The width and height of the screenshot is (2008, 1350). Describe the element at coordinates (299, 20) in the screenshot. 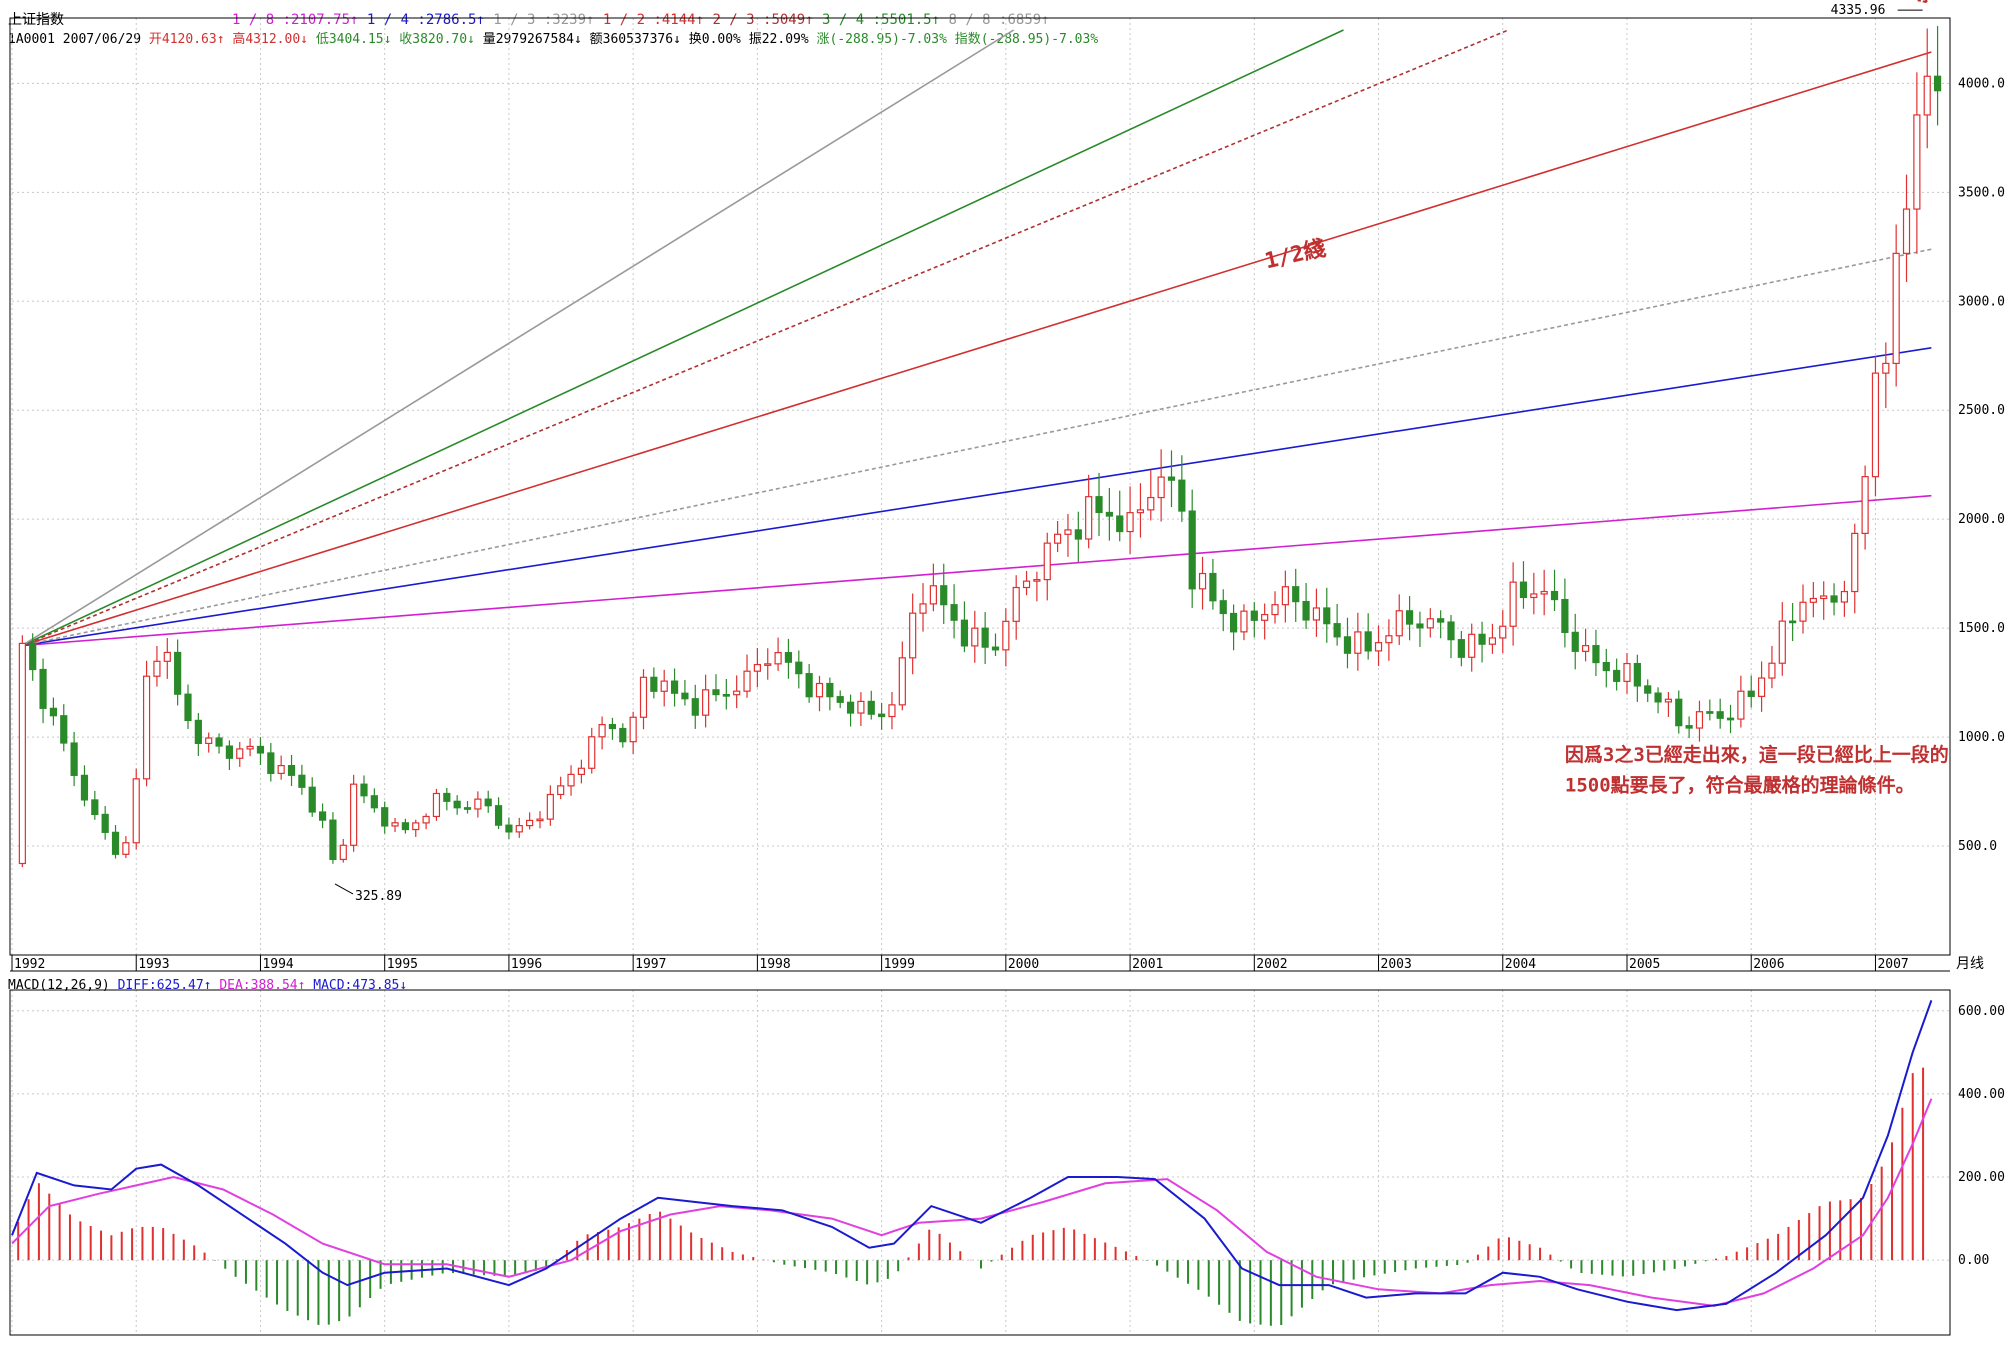

I see `fan-label-1-8: 1 / 8 :2107.75↑` at that location.